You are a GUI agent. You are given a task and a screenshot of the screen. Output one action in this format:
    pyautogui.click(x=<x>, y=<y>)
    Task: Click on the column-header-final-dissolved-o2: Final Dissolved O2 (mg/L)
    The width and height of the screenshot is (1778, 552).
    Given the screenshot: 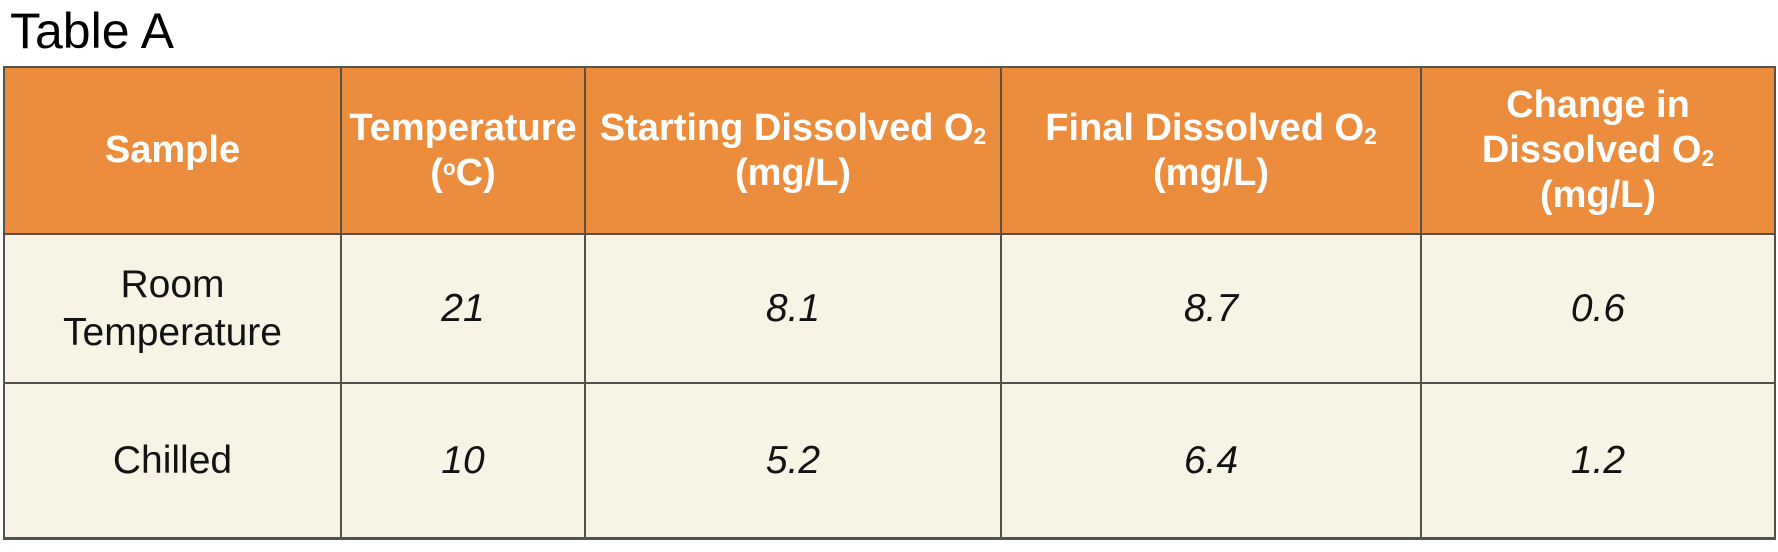 What is the action you would take?
    pyautogui.click(x=1211, y=150)
    